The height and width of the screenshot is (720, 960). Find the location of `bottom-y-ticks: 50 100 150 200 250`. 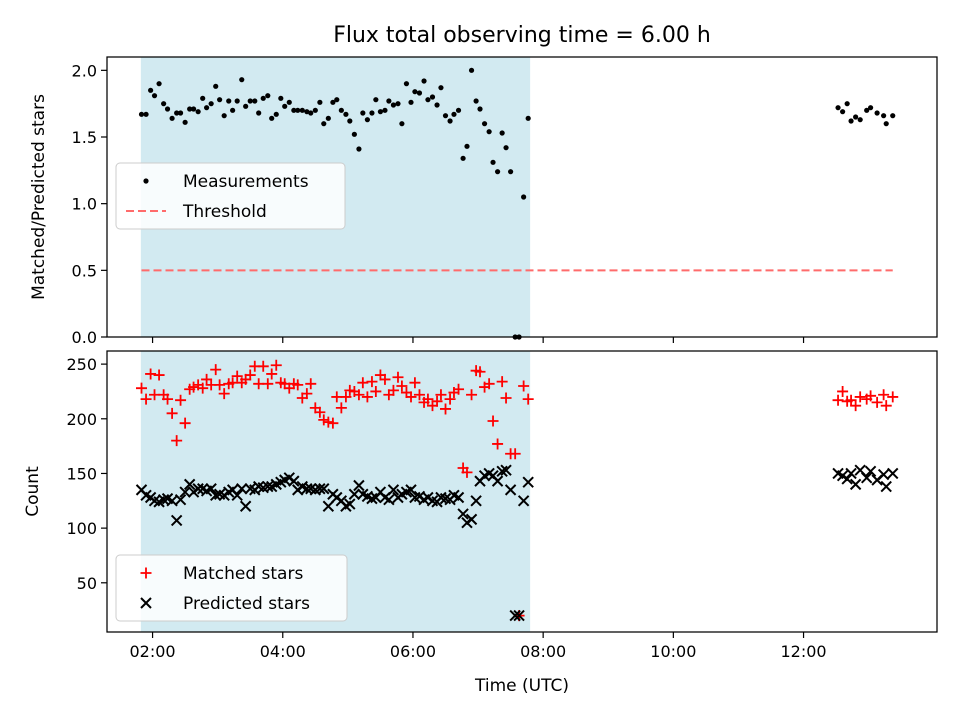

bottom-y-ticks: 50 100 150 200 250 is located at coordinates (86, 474).